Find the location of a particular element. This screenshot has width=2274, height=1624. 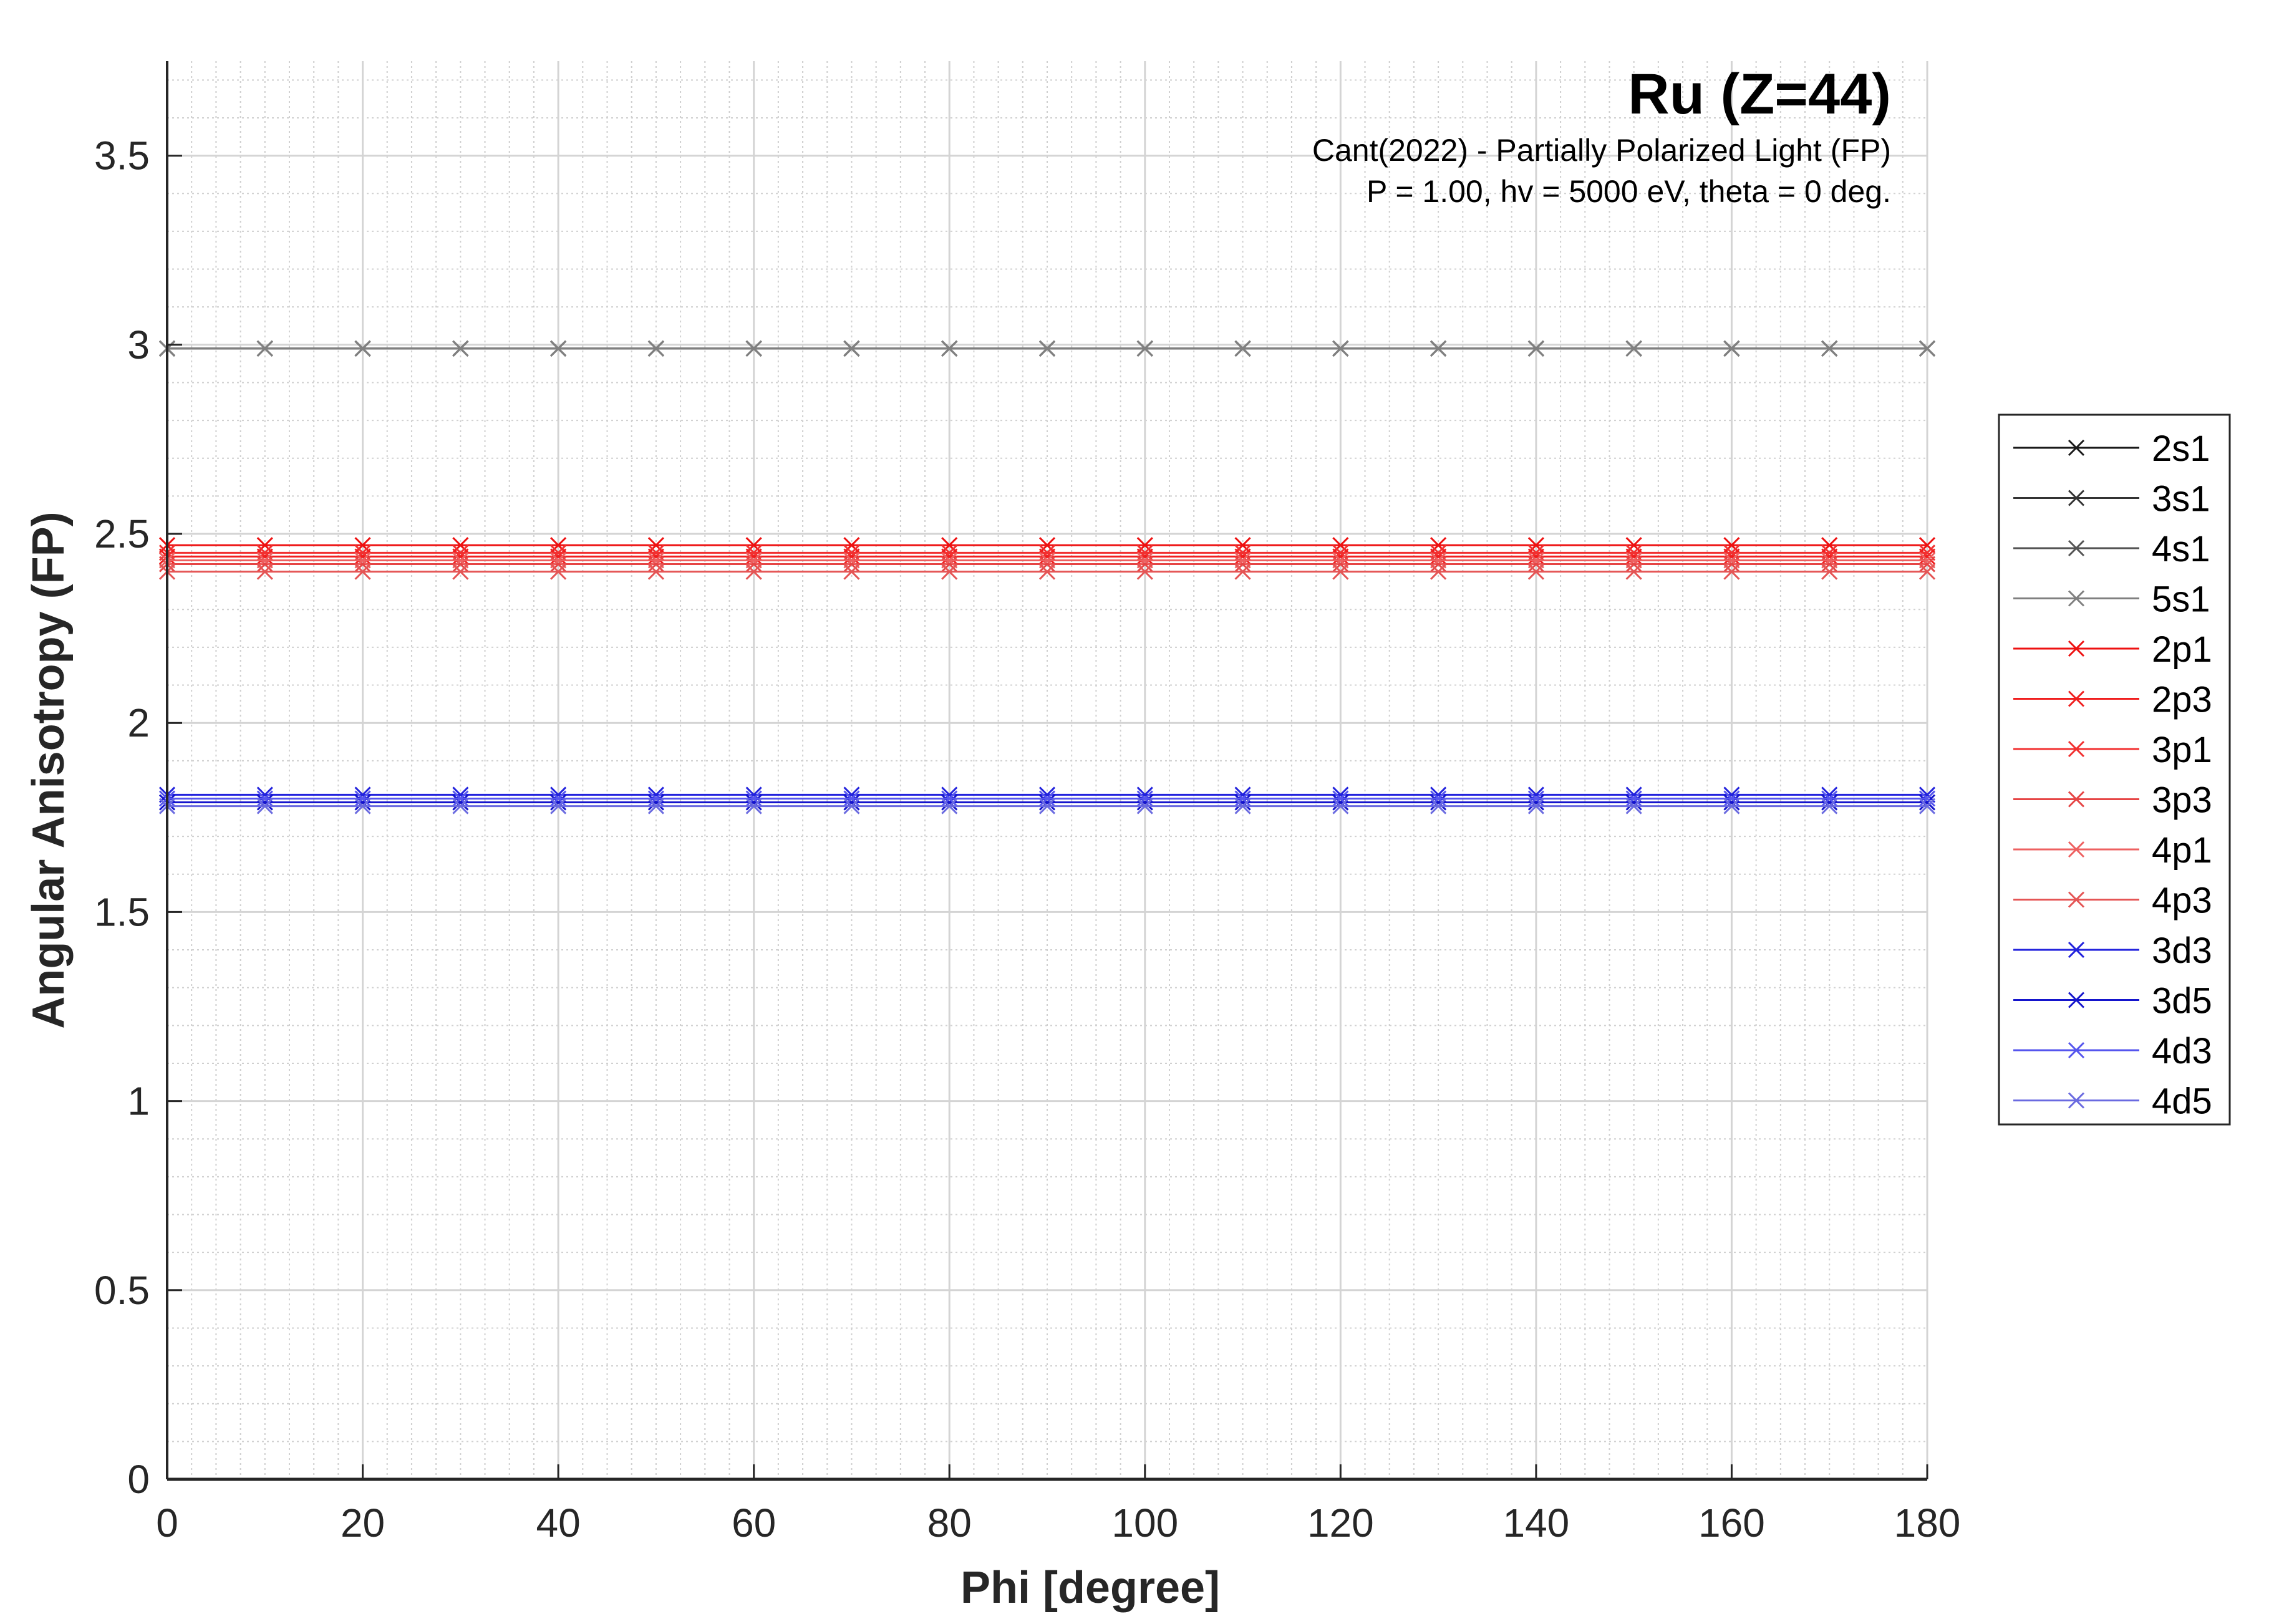

series-4d3 is located at coordinates (1047, 798).